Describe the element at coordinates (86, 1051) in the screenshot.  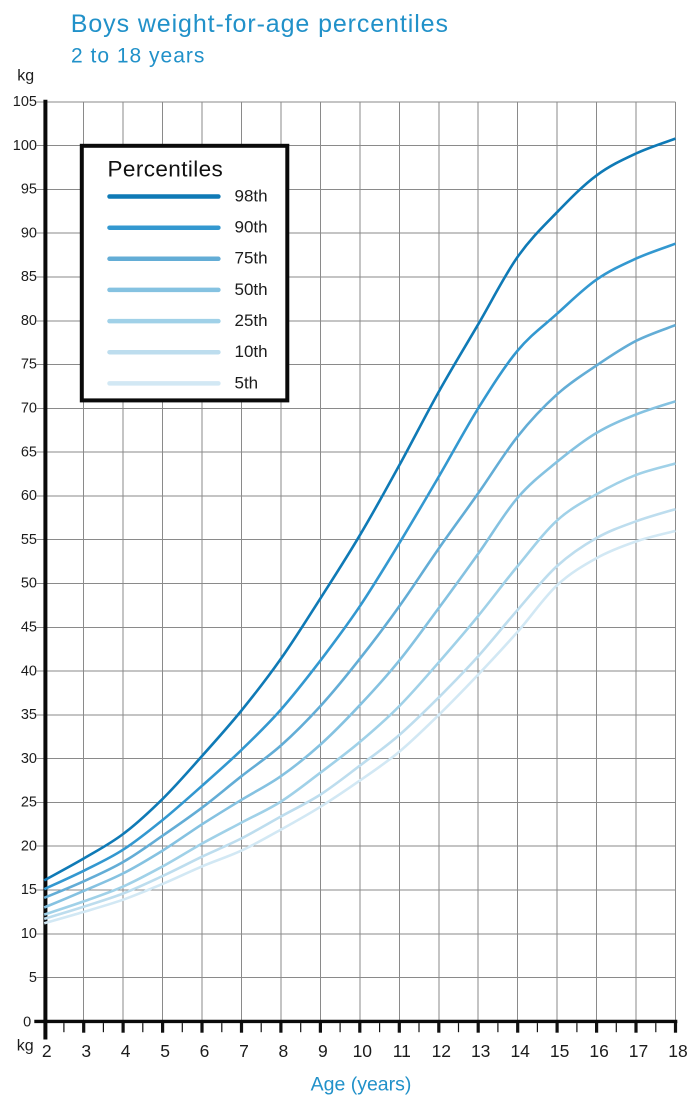
I see `svg-text: 3` at that location.